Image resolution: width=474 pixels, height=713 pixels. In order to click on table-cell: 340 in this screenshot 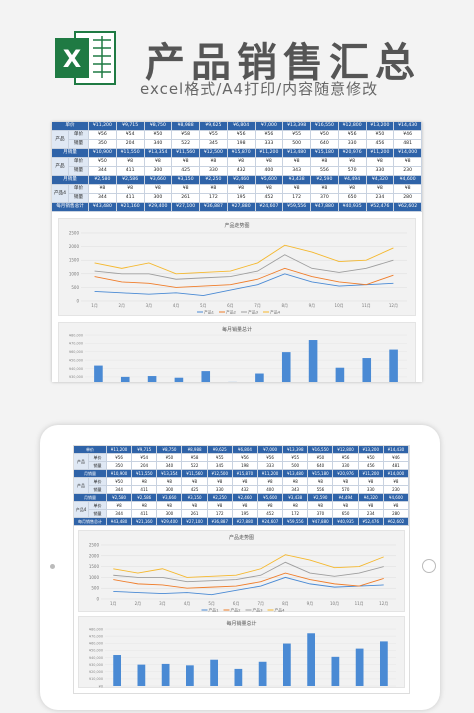, I will do `click(158, 144)`.